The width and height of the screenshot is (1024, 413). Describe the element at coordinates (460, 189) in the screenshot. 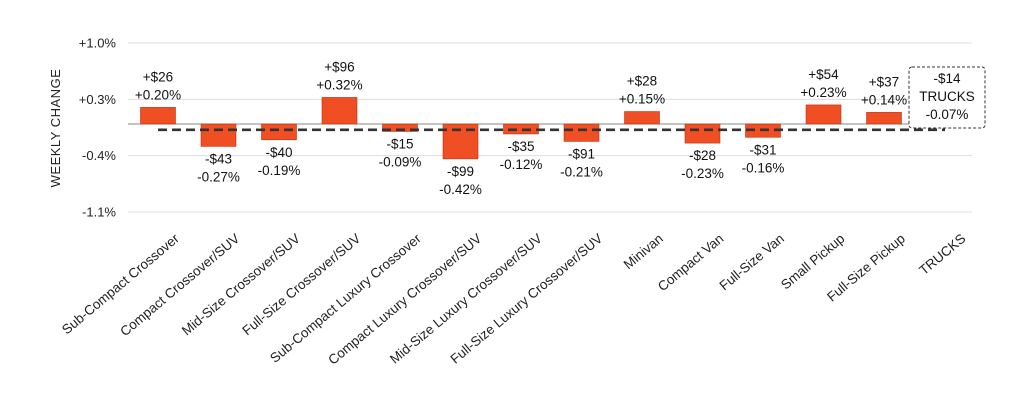

I see `data-label-percent: -0.42%` at that location.